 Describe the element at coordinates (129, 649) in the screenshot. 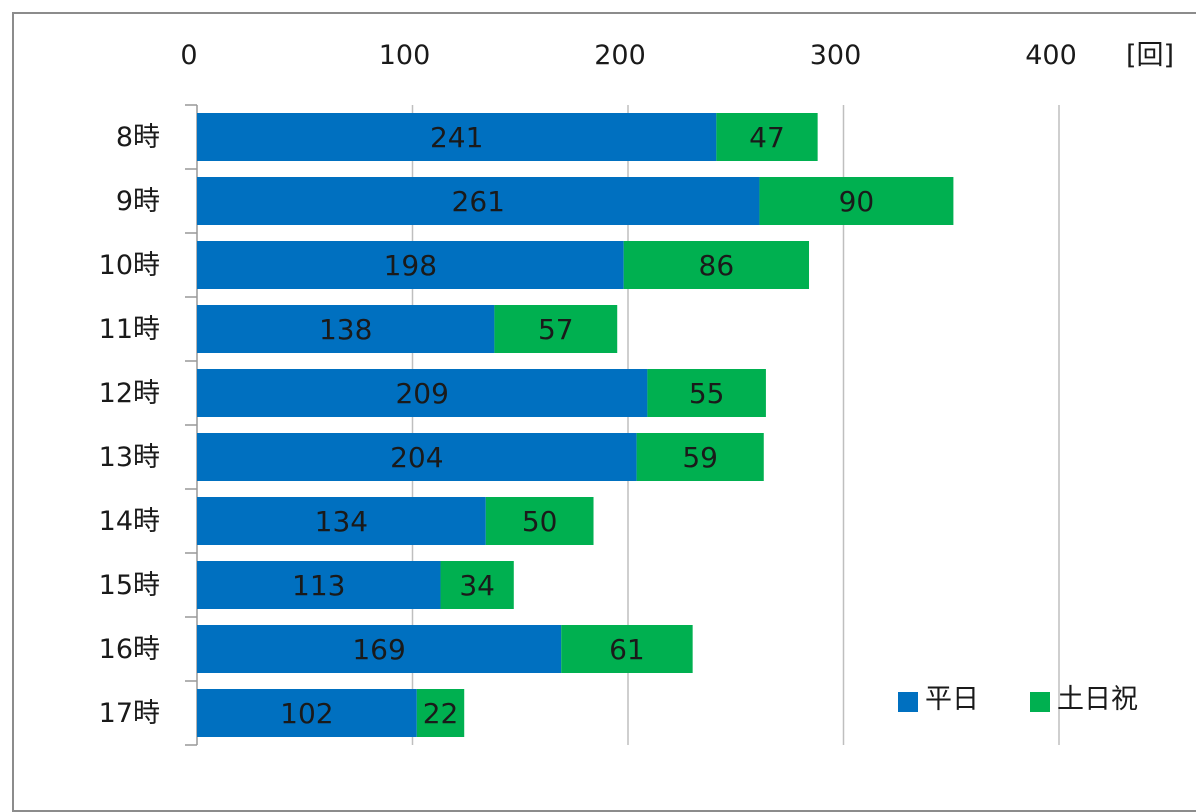

I see `category-label: 16時` at that location.